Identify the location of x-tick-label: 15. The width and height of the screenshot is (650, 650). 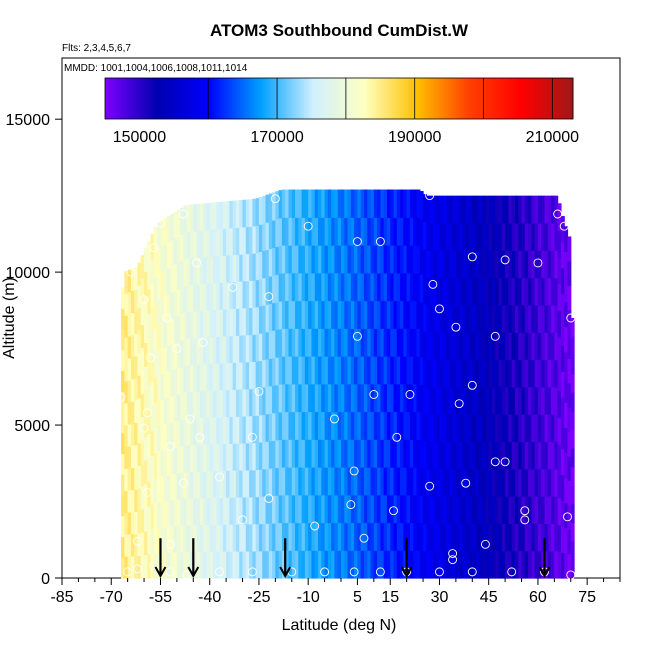
(390, 597).